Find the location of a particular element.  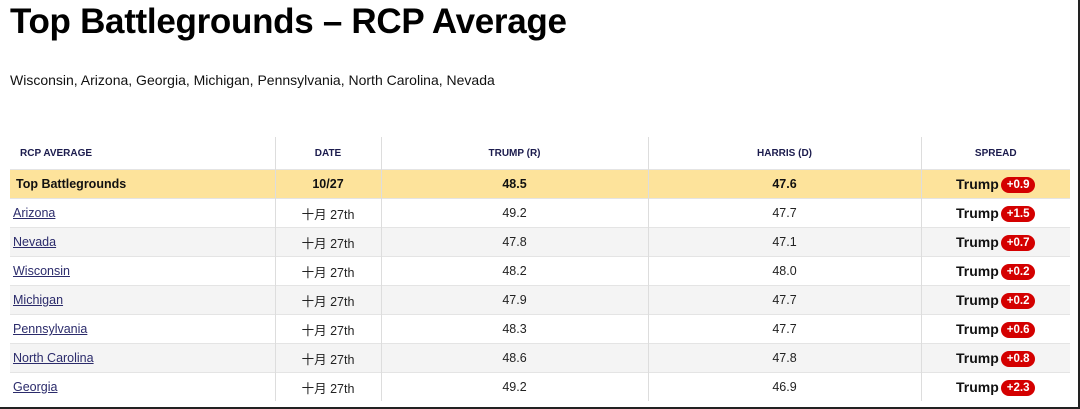

harris-cell: 46.9 is located at coordinates (784, 386).